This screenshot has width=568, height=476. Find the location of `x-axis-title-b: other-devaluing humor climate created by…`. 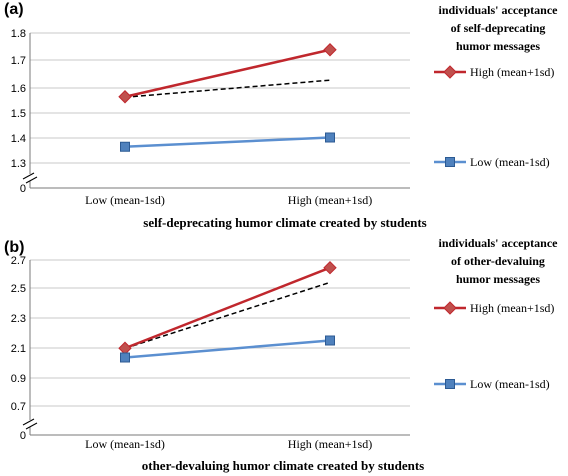

x-axis-title-b: other-devaluing humor climate created by… is located at coordinates (283, 465).